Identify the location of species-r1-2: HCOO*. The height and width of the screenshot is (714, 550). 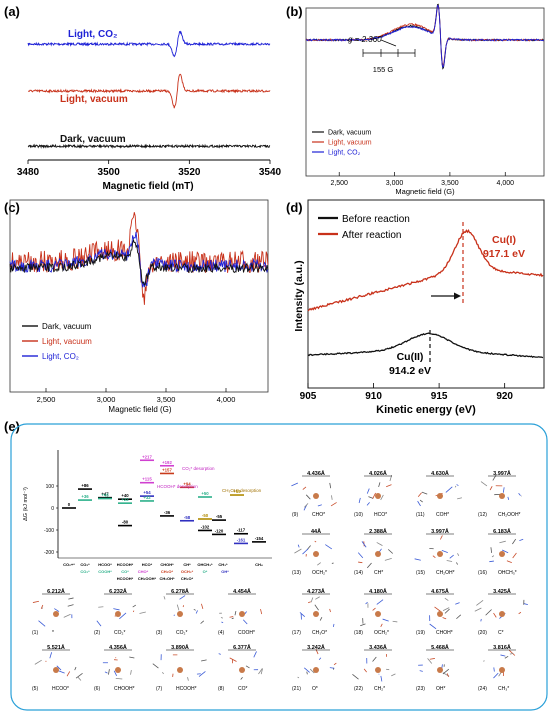
(105, 564).